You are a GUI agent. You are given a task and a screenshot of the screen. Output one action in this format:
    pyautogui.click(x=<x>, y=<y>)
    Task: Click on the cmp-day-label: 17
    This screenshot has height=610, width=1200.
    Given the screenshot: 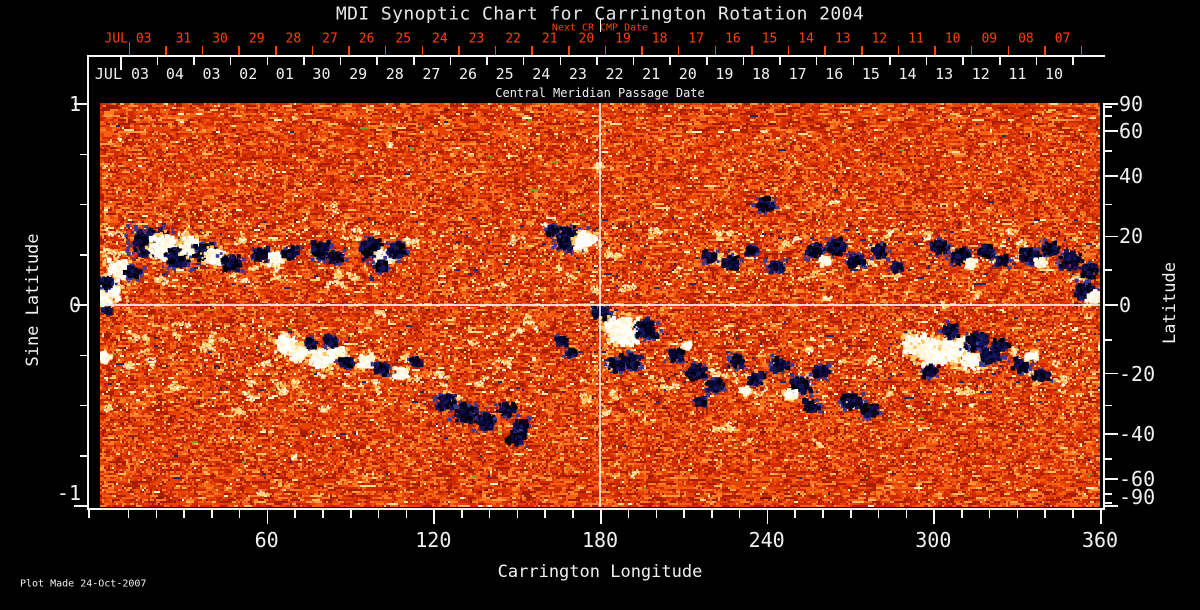 What is the action you would take?
    pyautogui.click(x=797, y=74)
    